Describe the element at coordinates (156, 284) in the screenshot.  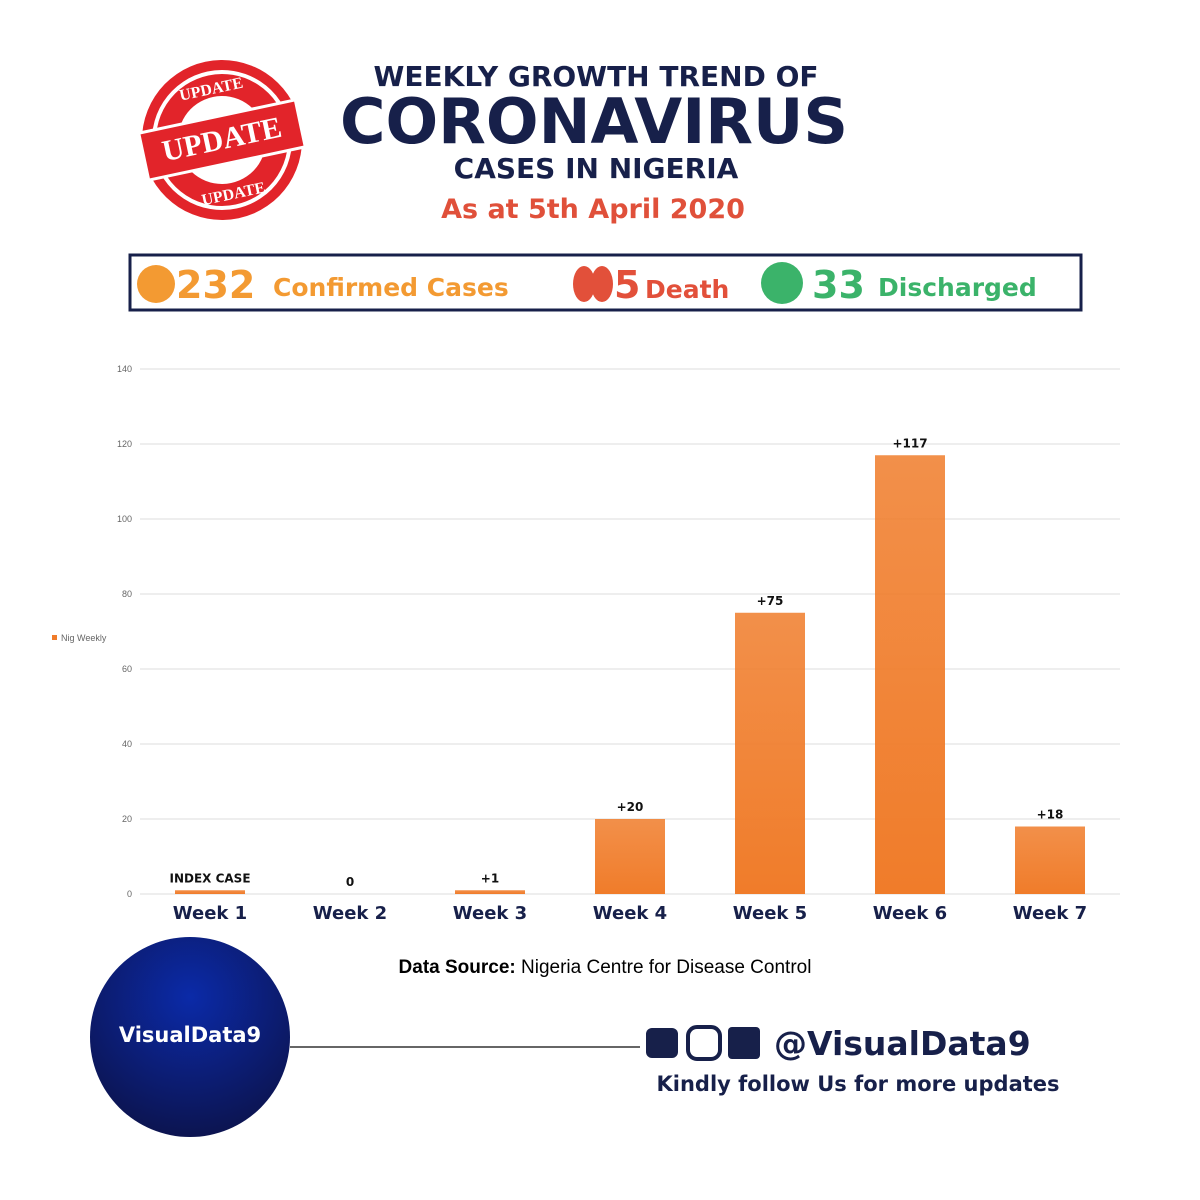
I see `sad-icon` at that location.